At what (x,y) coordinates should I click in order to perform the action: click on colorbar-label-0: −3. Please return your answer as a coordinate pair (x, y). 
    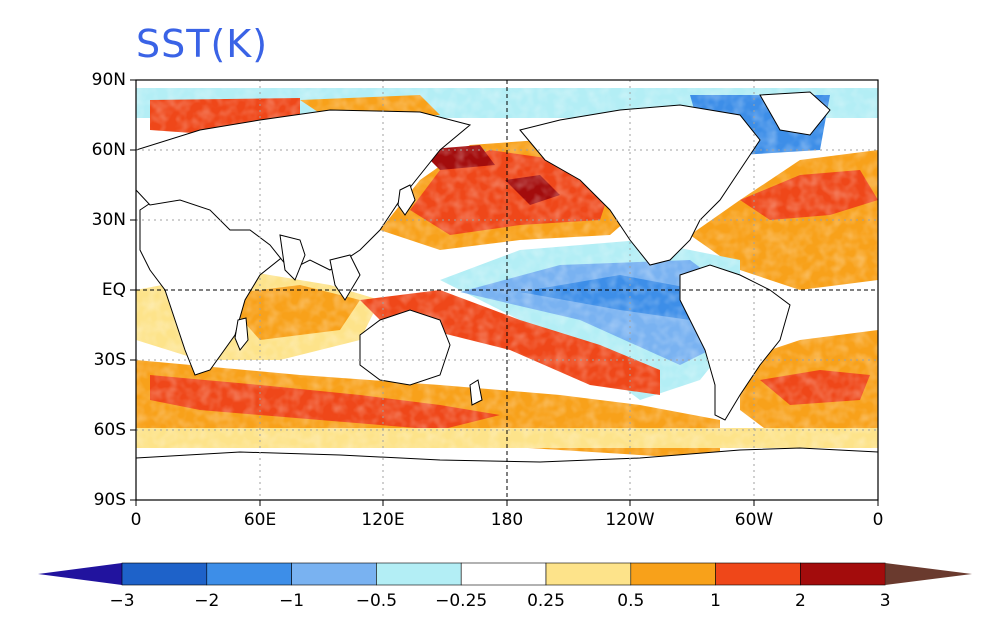
    Looking at the image, I should click on (122, 601).